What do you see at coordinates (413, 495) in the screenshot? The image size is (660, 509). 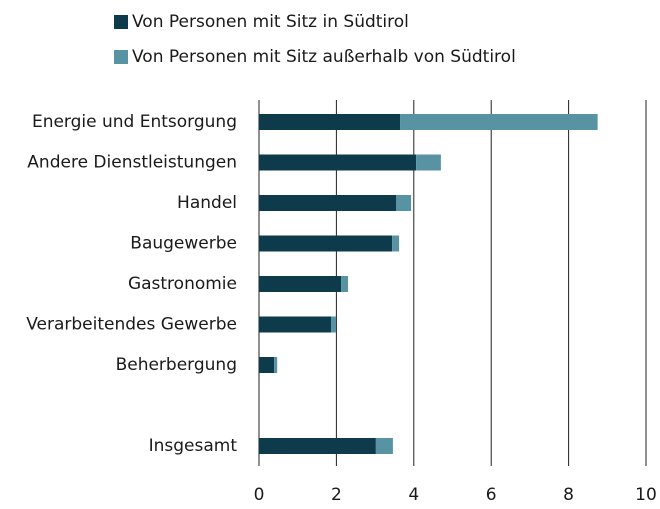 I see `x-tick-label: 4` at bounding box center [413, 495].